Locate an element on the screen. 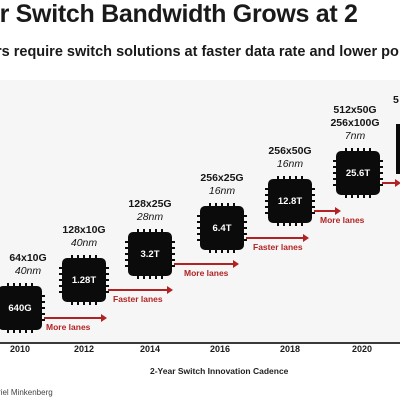 This screenshot has width=400, height=400. node-label-2012: 40nm is located at coordinates (84, 243).